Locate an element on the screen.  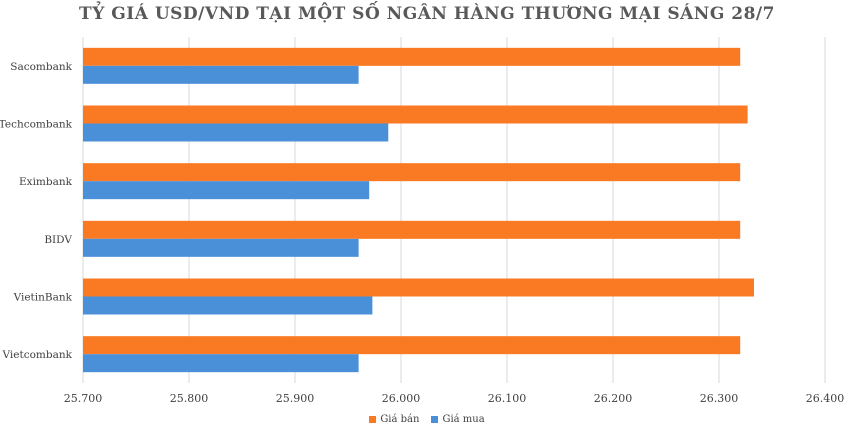
legend-swatch-sell is located at coordinates (373, 419).